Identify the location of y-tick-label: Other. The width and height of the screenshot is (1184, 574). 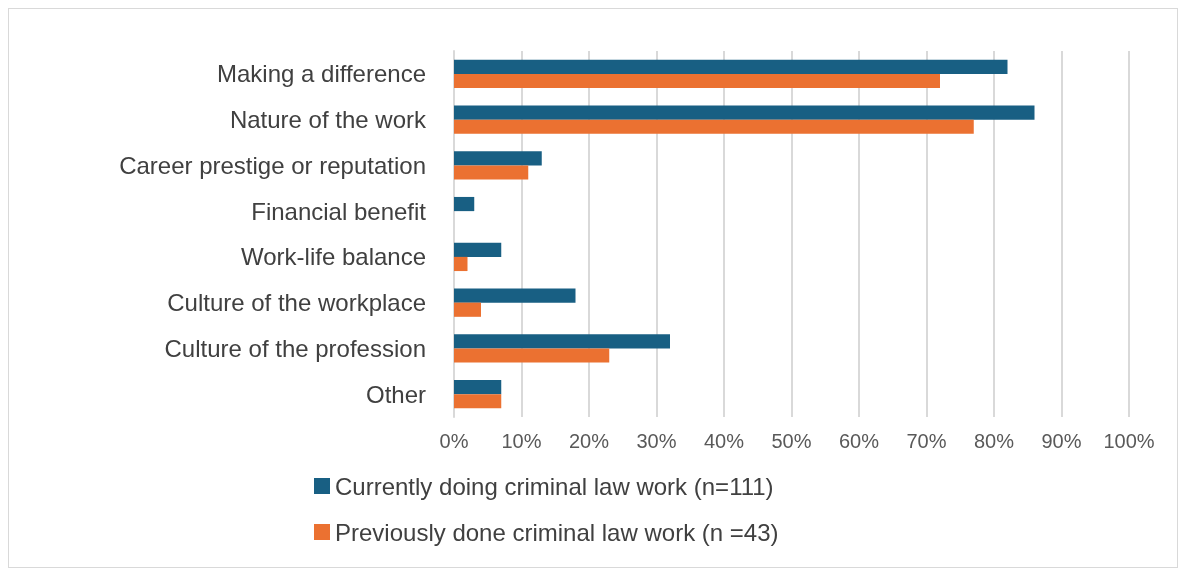
(395, 394).